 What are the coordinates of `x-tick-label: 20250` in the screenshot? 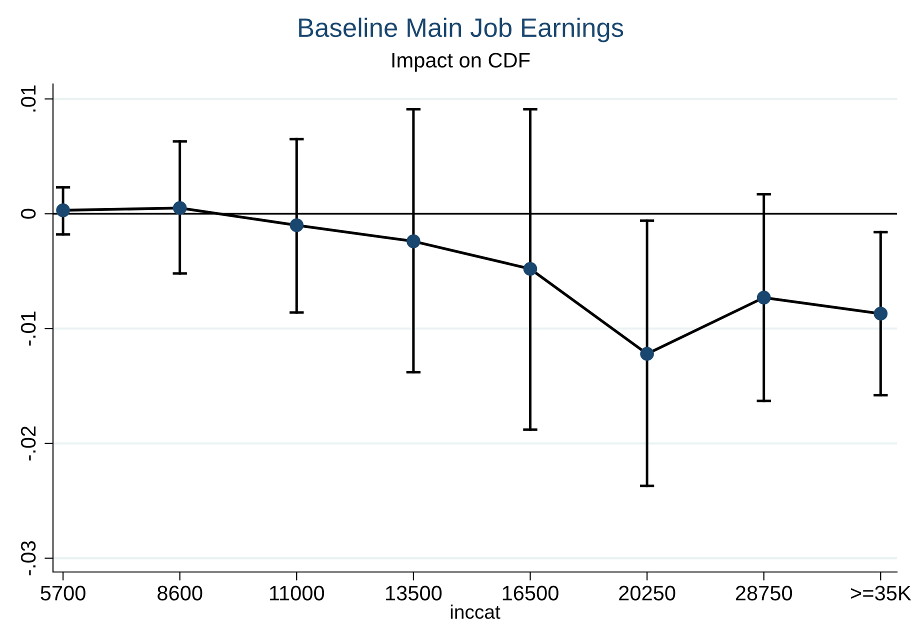 It's located at (647, 593).